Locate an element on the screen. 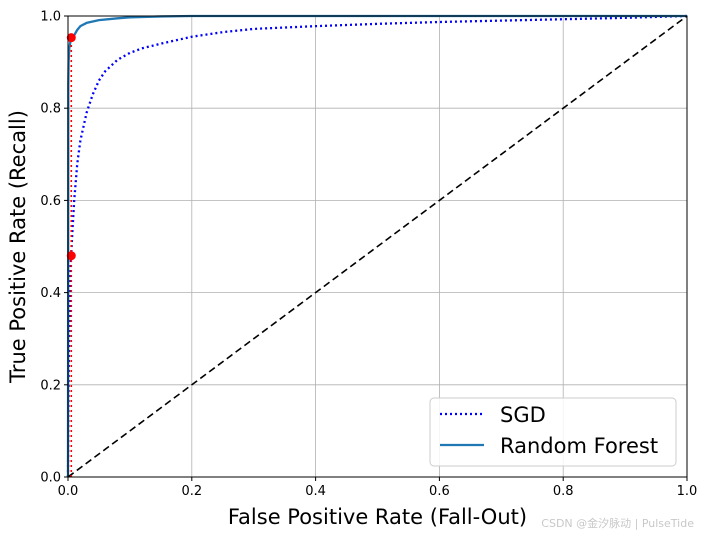  y-tick-label: 0.0 is located at coordinates (50, 478).